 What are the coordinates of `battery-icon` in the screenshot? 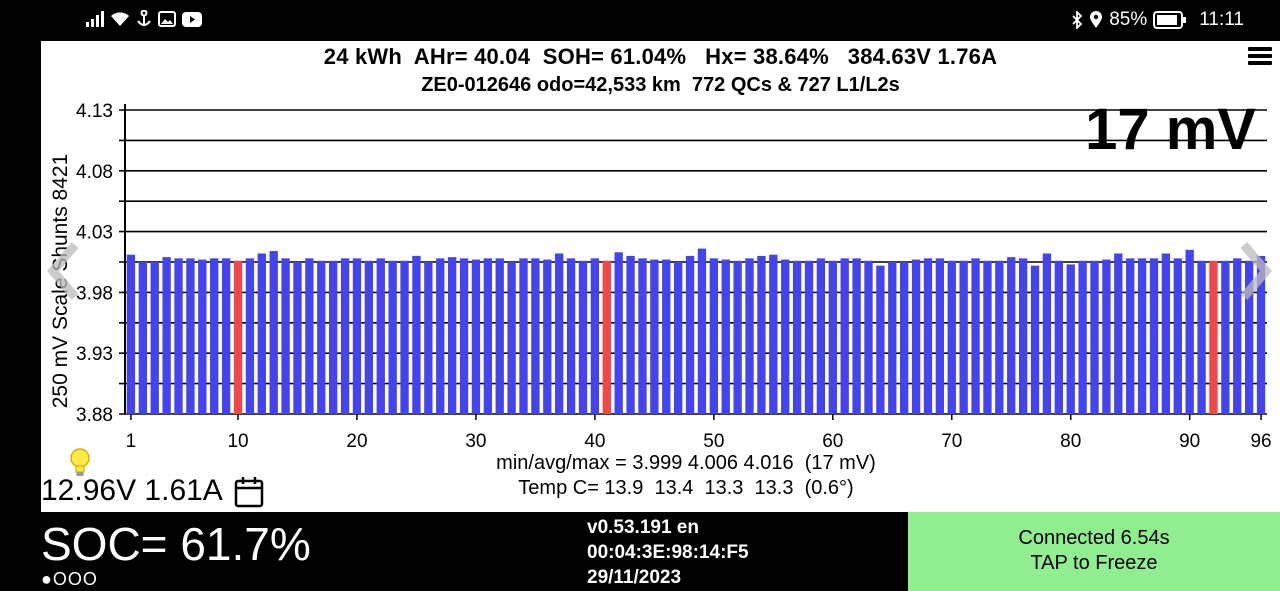 It's located at (1170, 20).